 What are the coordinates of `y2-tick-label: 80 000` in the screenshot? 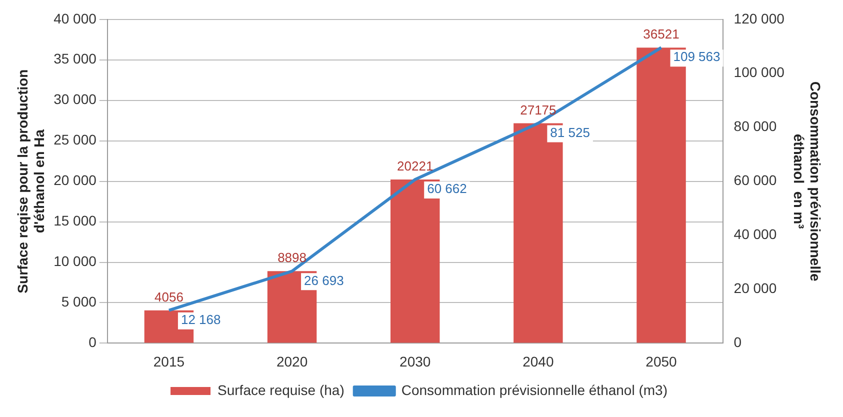 It's located at (755, 126).